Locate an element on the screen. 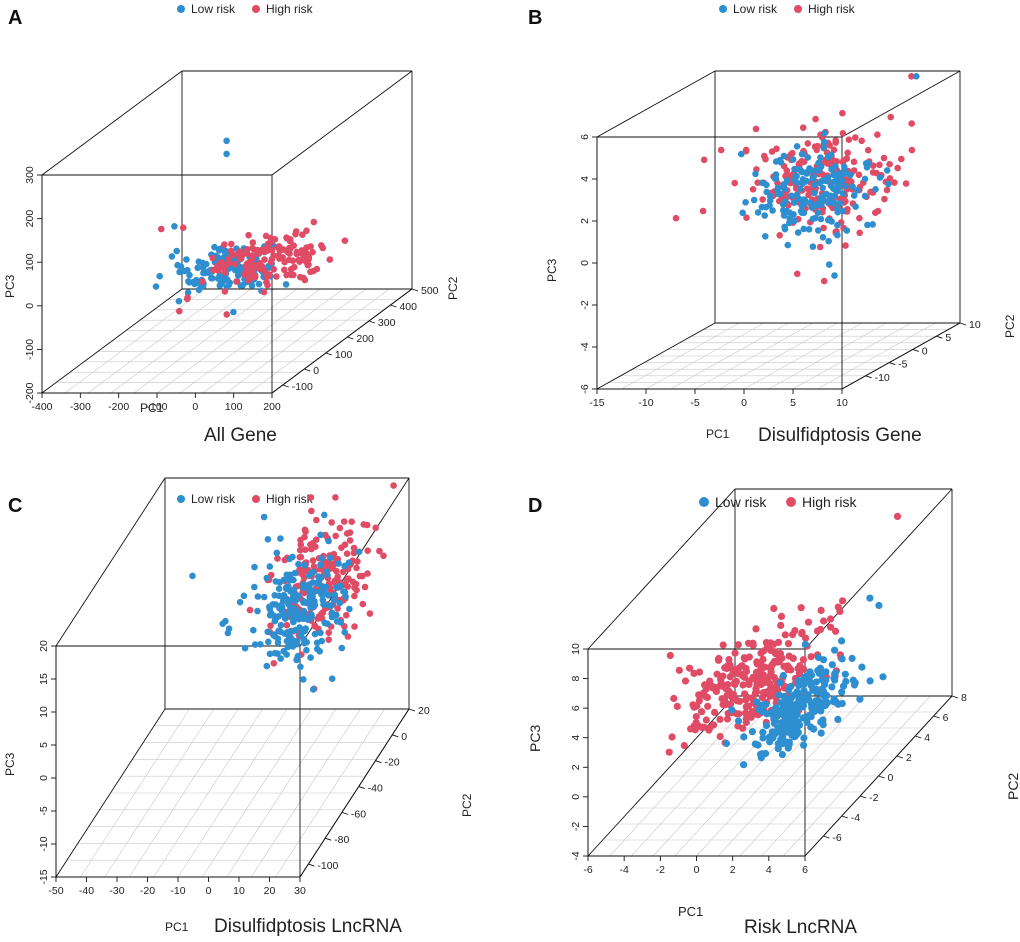 The image size is (1020, 942). y-axis-title-d: PC2 is located at coordinates (1012, 786).